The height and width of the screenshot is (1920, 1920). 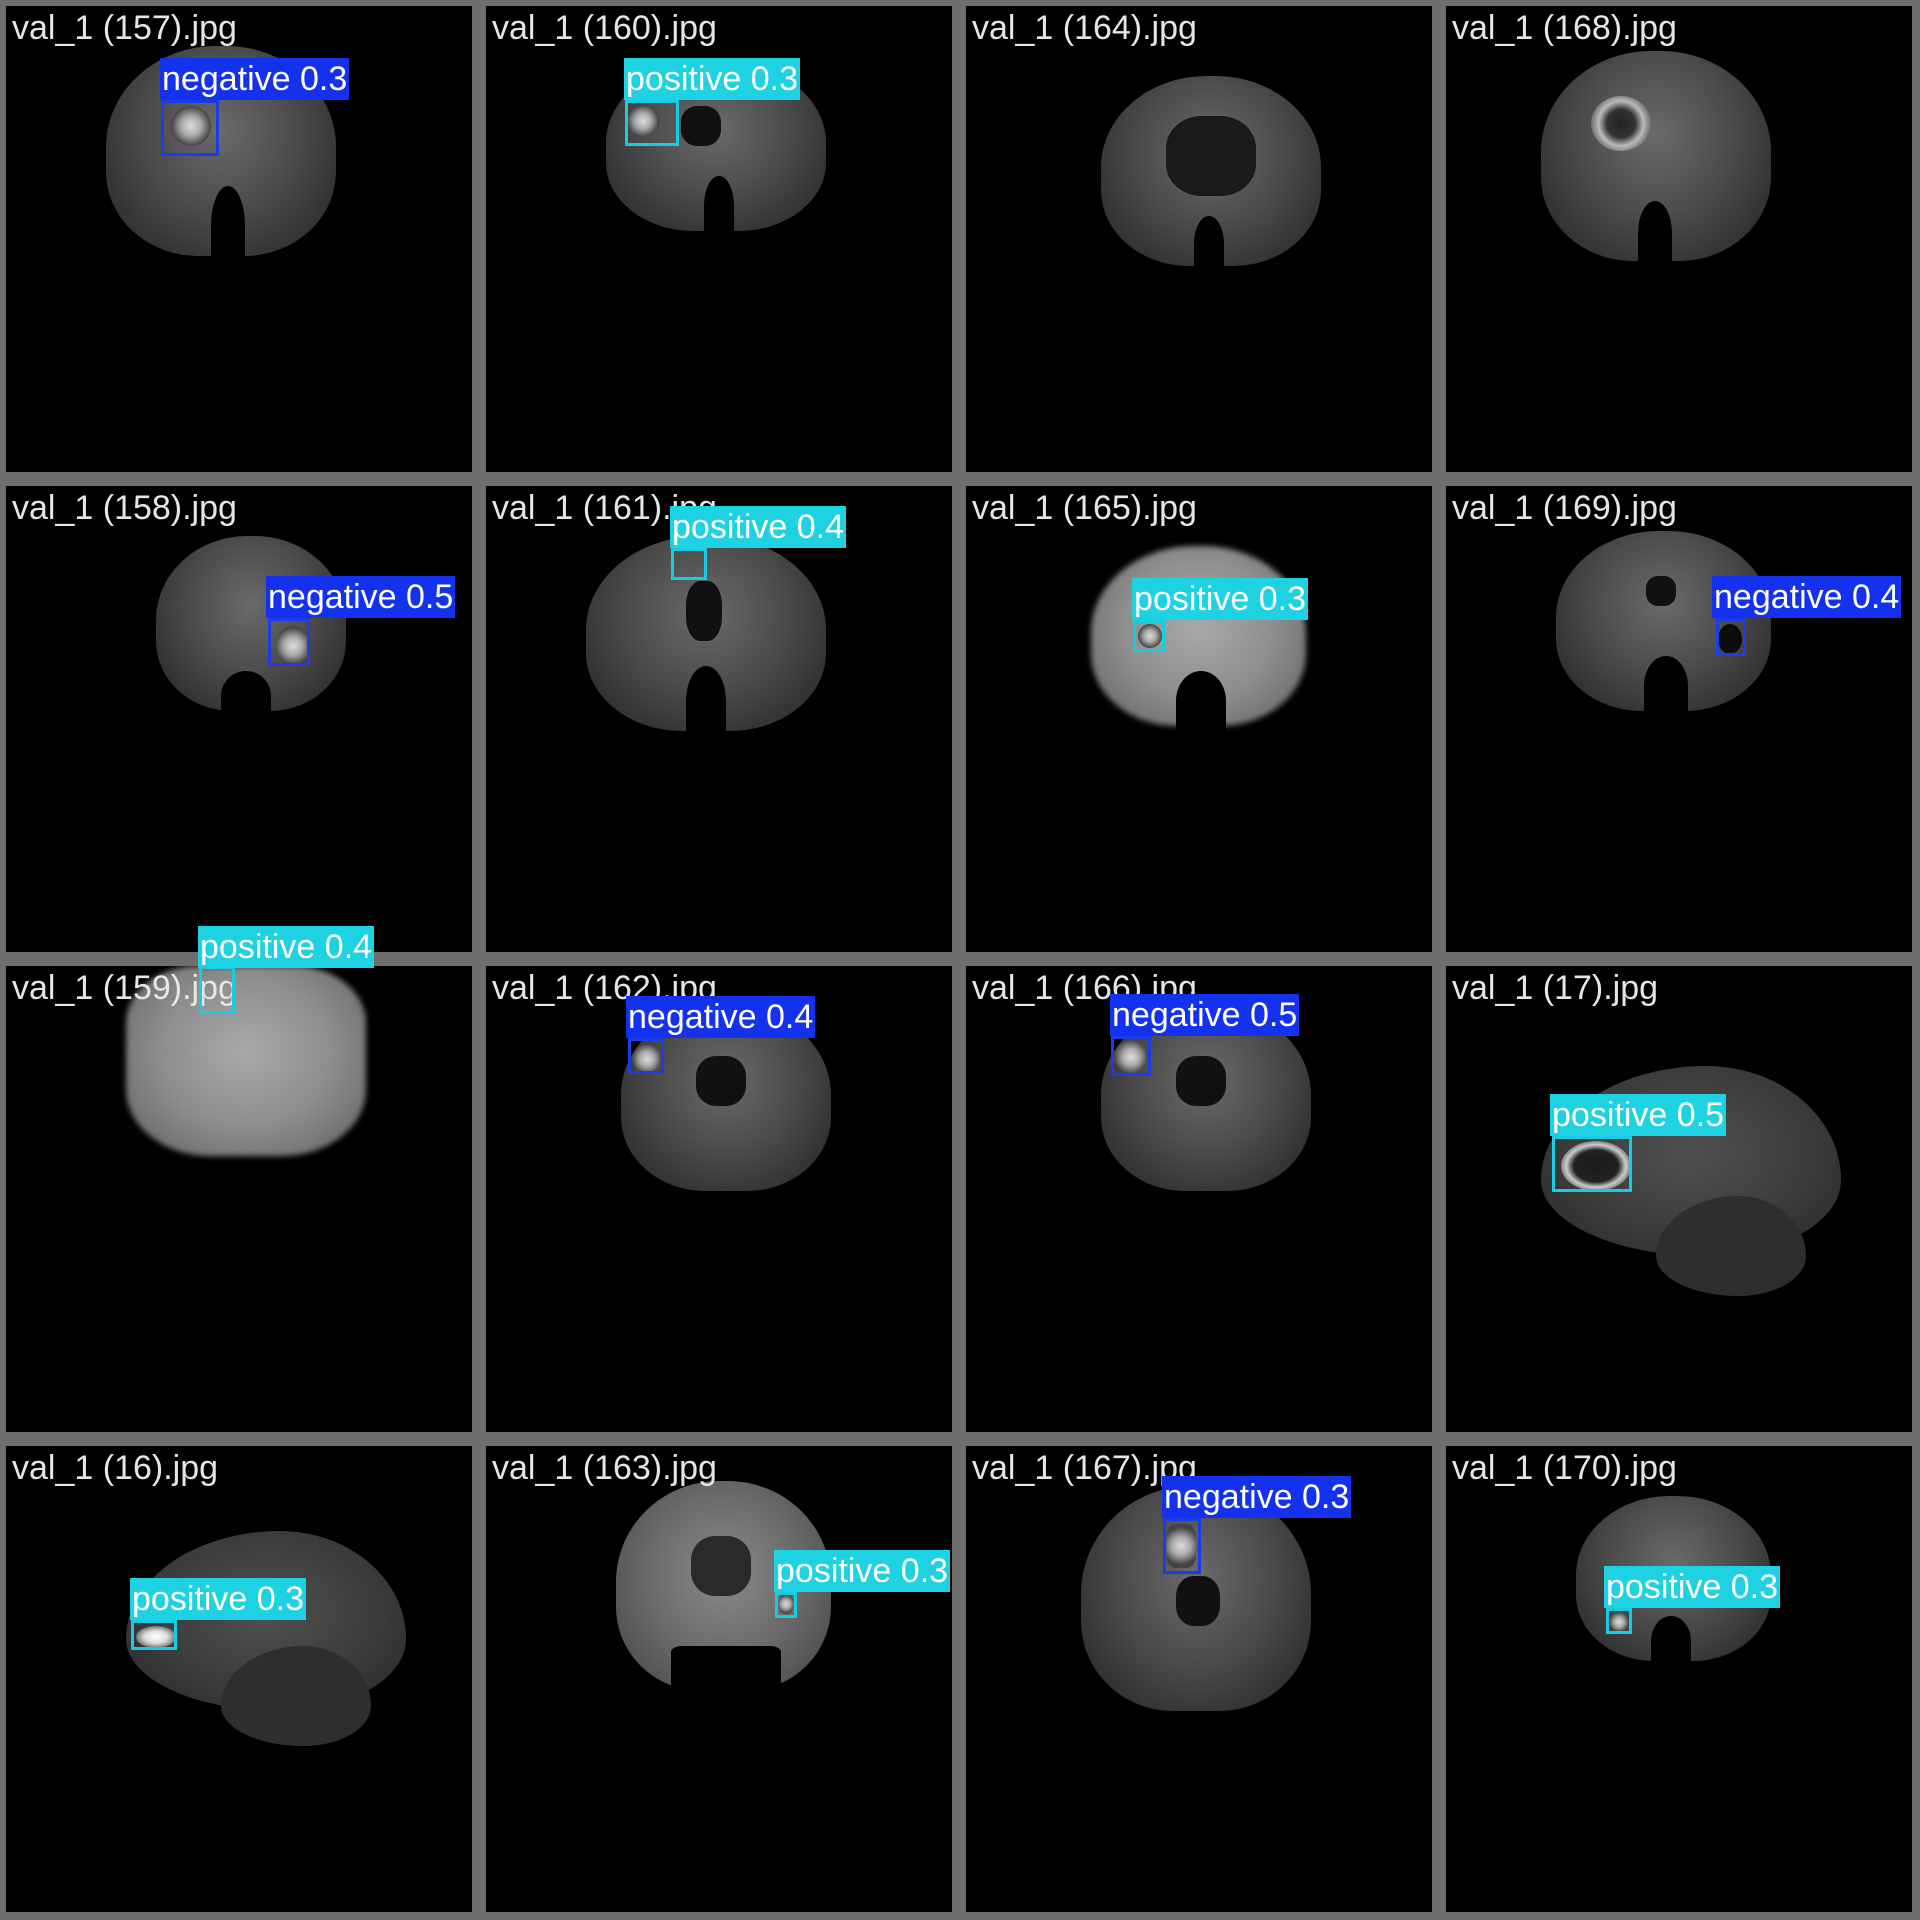 I want to click on image-filename: val_1 (160).jpg, so click(x=604, y=28).